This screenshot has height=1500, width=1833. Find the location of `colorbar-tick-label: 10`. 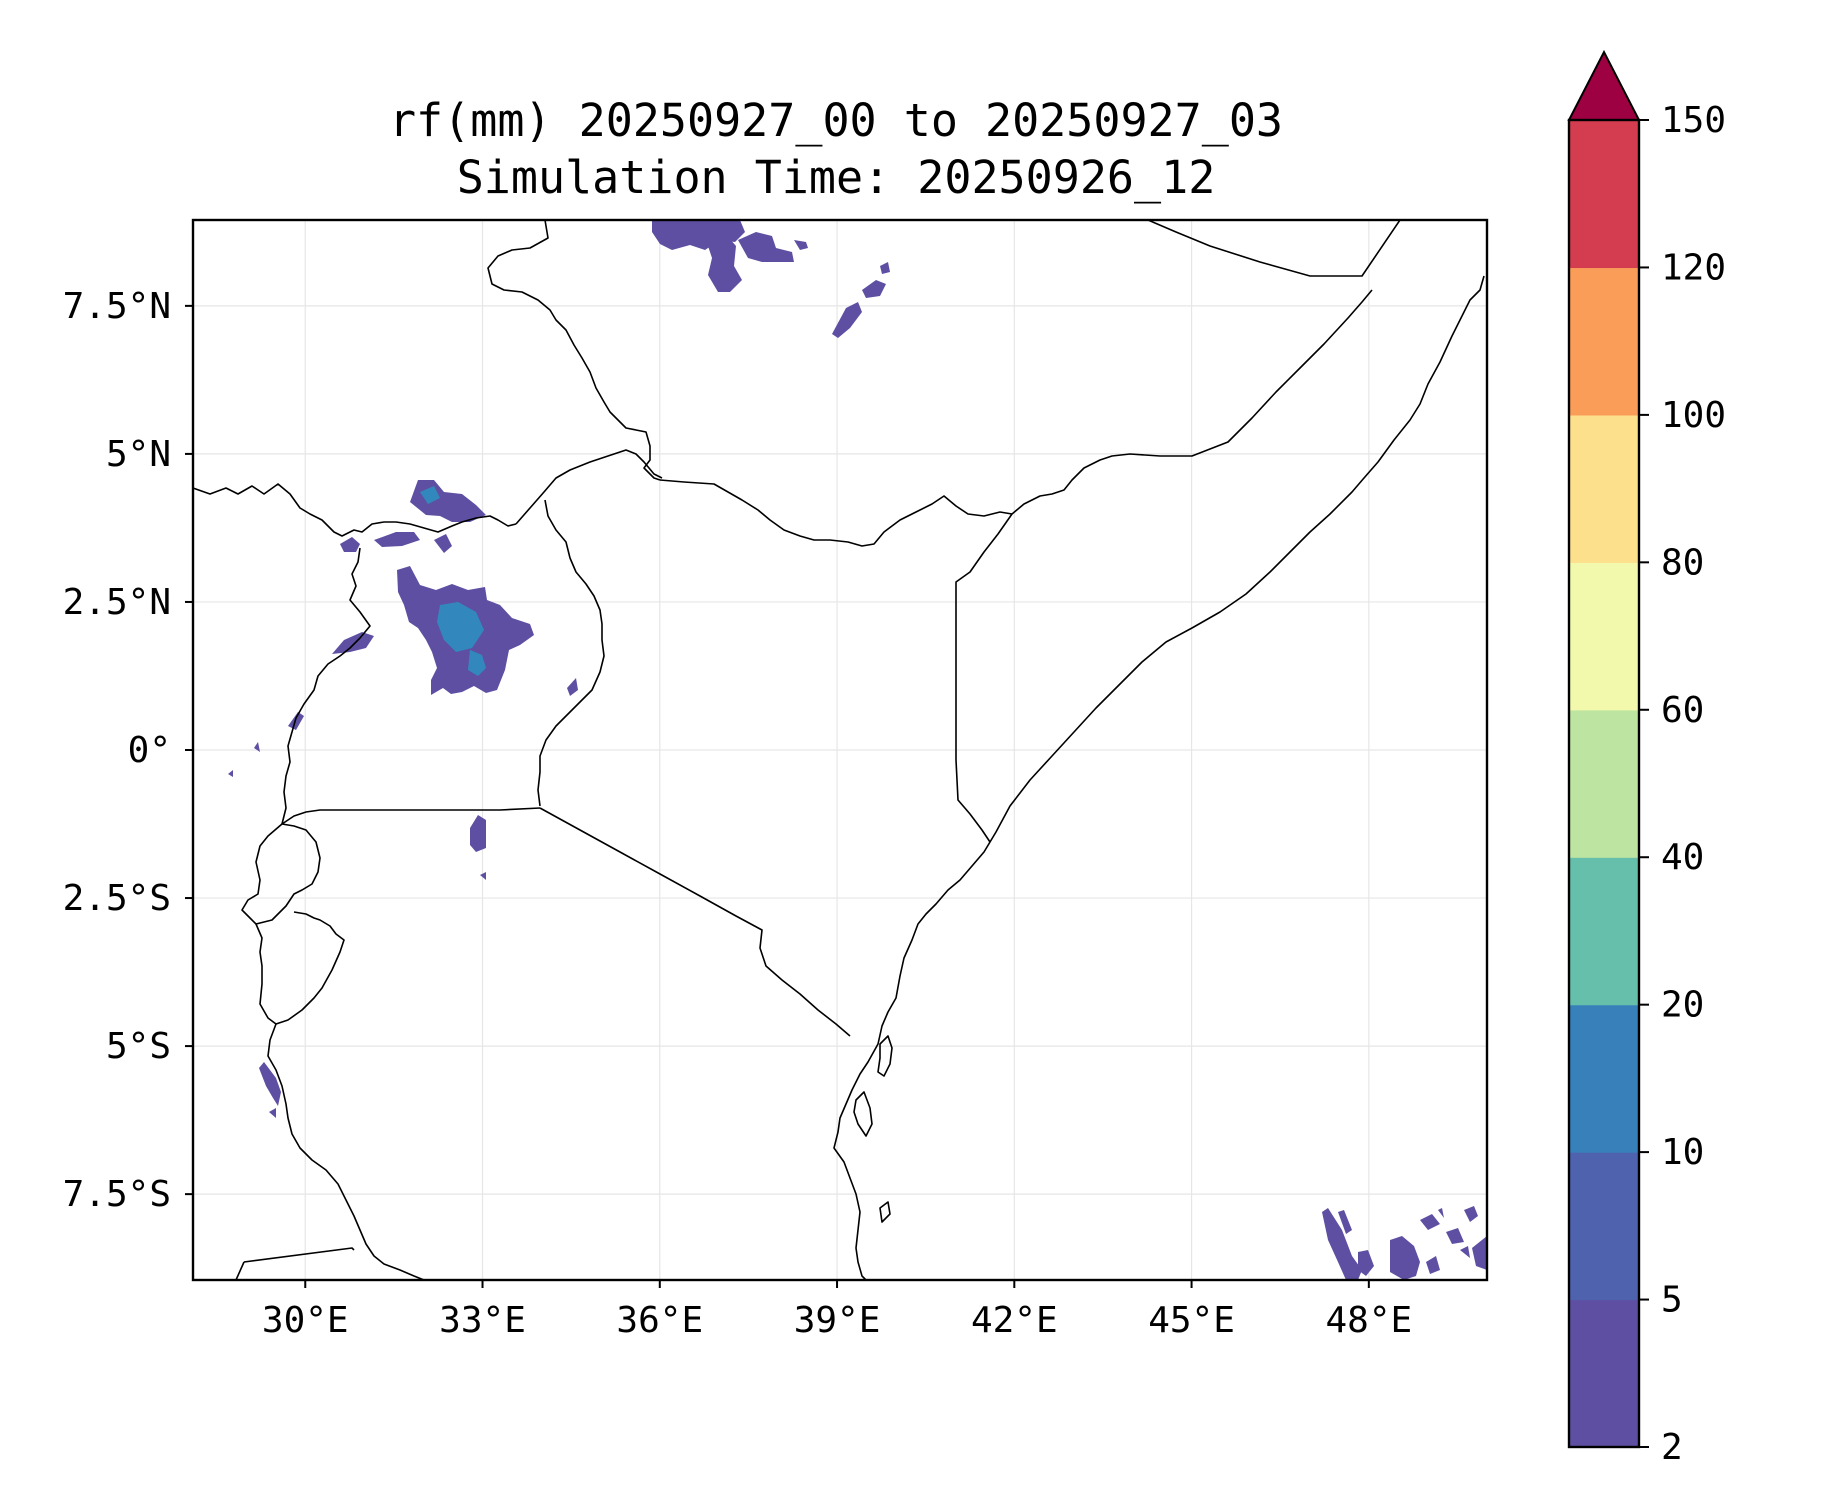

colorbar-tick-label: 10 is located at coordinates (1682, 1152).